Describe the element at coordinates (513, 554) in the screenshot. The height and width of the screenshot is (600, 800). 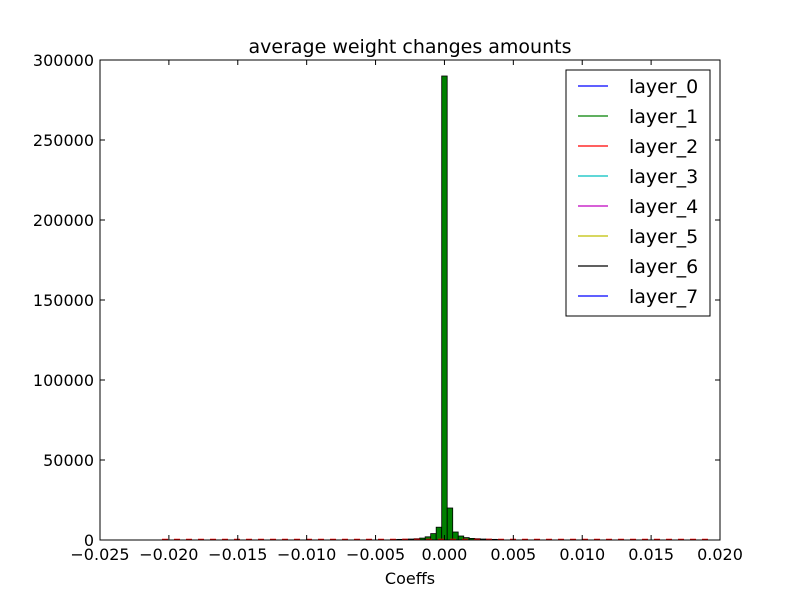
I see `x-tick-label: 0.005` at that location.